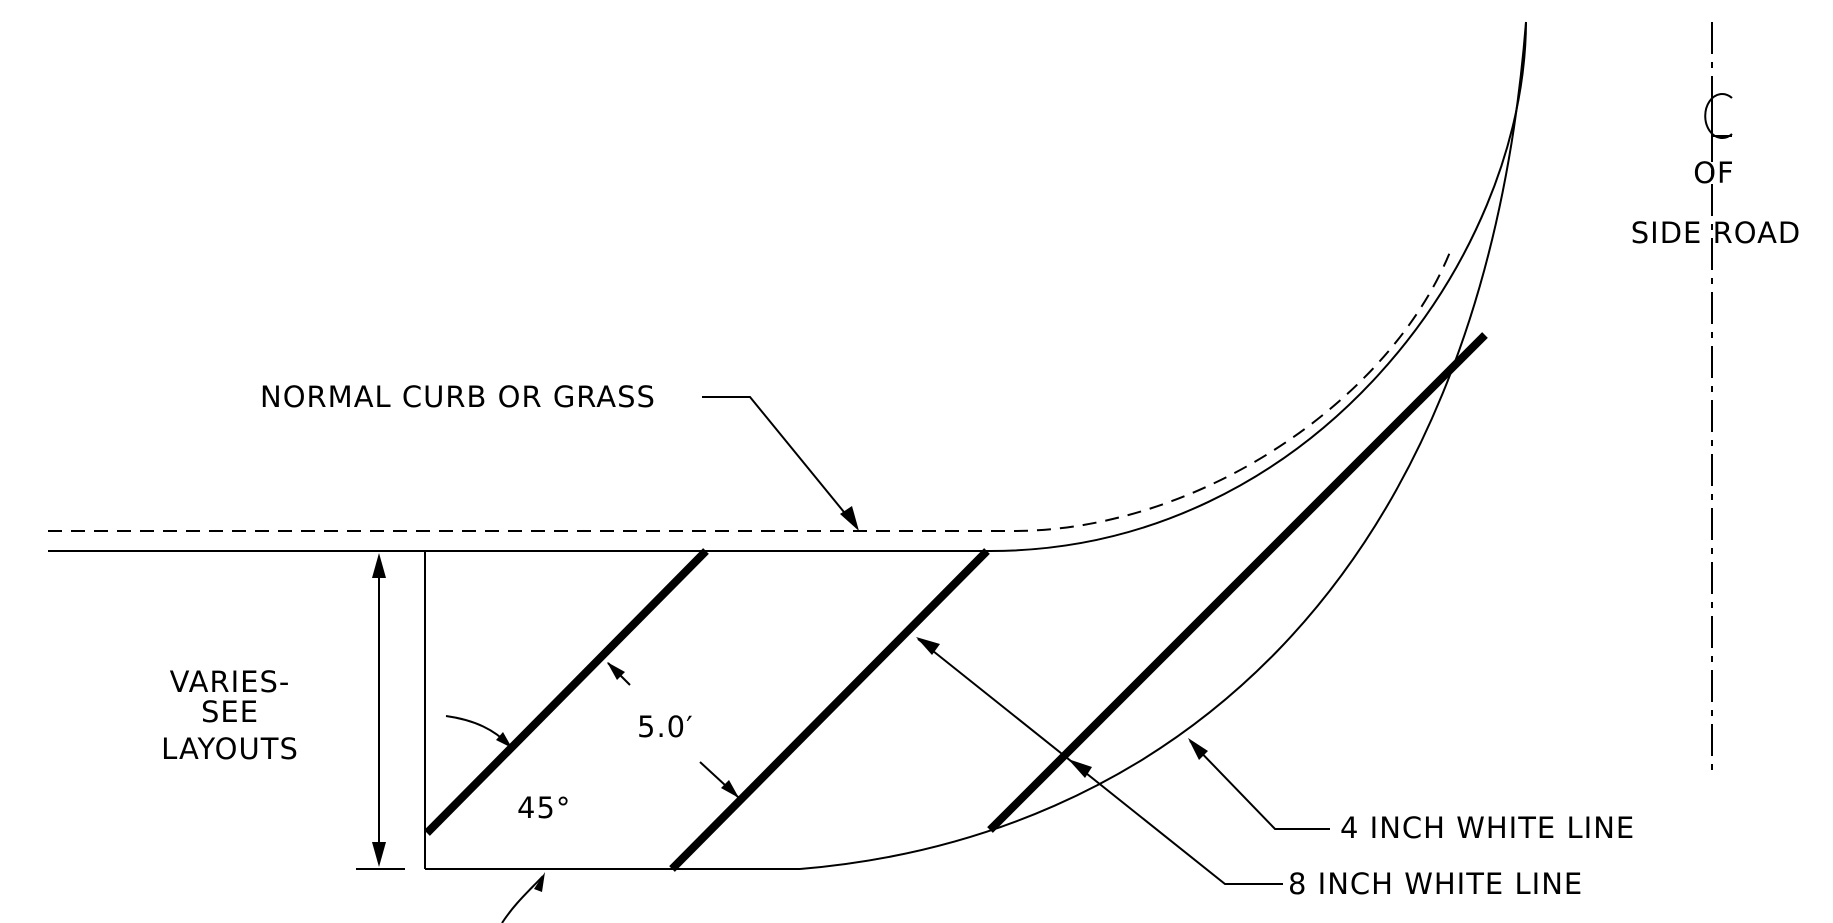 This screenshot has height=923, width=1833. I want to click on angle-arrowhead, so click(504, 740).